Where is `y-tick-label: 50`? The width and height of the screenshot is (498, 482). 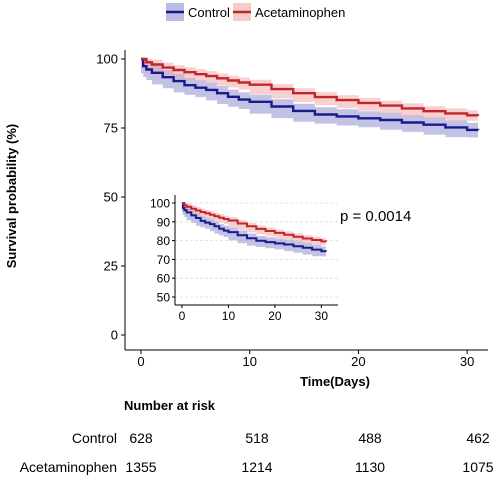
y-tick-label: 50 is located at coordinates (111, 197).